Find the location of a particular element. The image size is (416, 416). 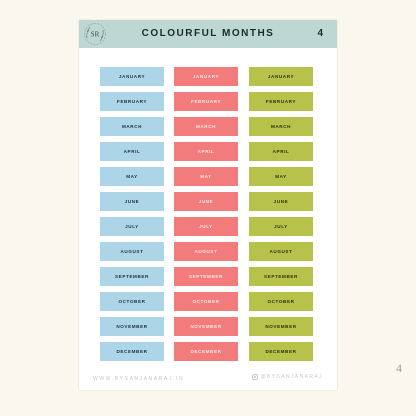

sticker-september-pink: SEPTEMBER is located at coordinates (206, 276).